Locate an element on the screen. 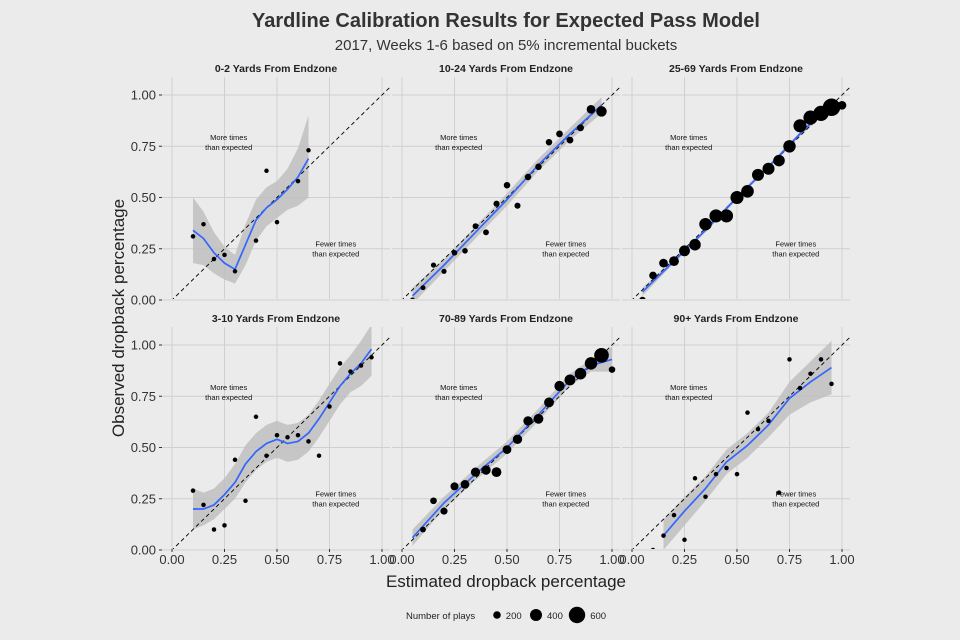 The height and width of the screenshot is (640, 960). legend-label: 600 is located at coordinates (598, 616).